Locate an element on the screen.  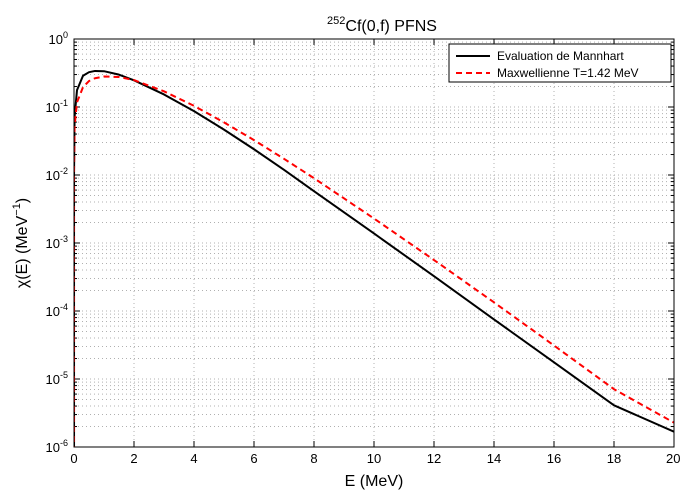
x-tick-label: 4 is located at coordinates (193, 458).